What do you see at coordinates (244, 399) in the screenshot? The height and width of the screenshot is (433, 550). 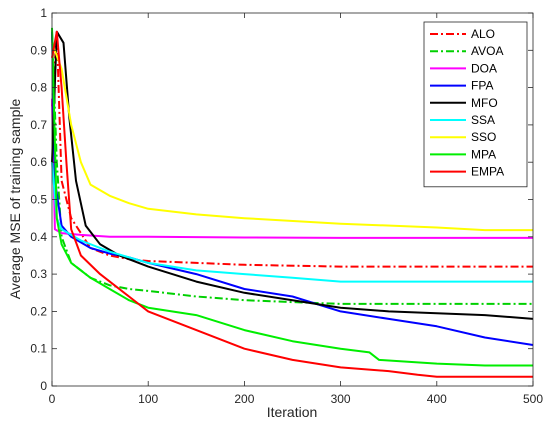 I see `x-tick-label: 200` at bounding box center [244, 399].